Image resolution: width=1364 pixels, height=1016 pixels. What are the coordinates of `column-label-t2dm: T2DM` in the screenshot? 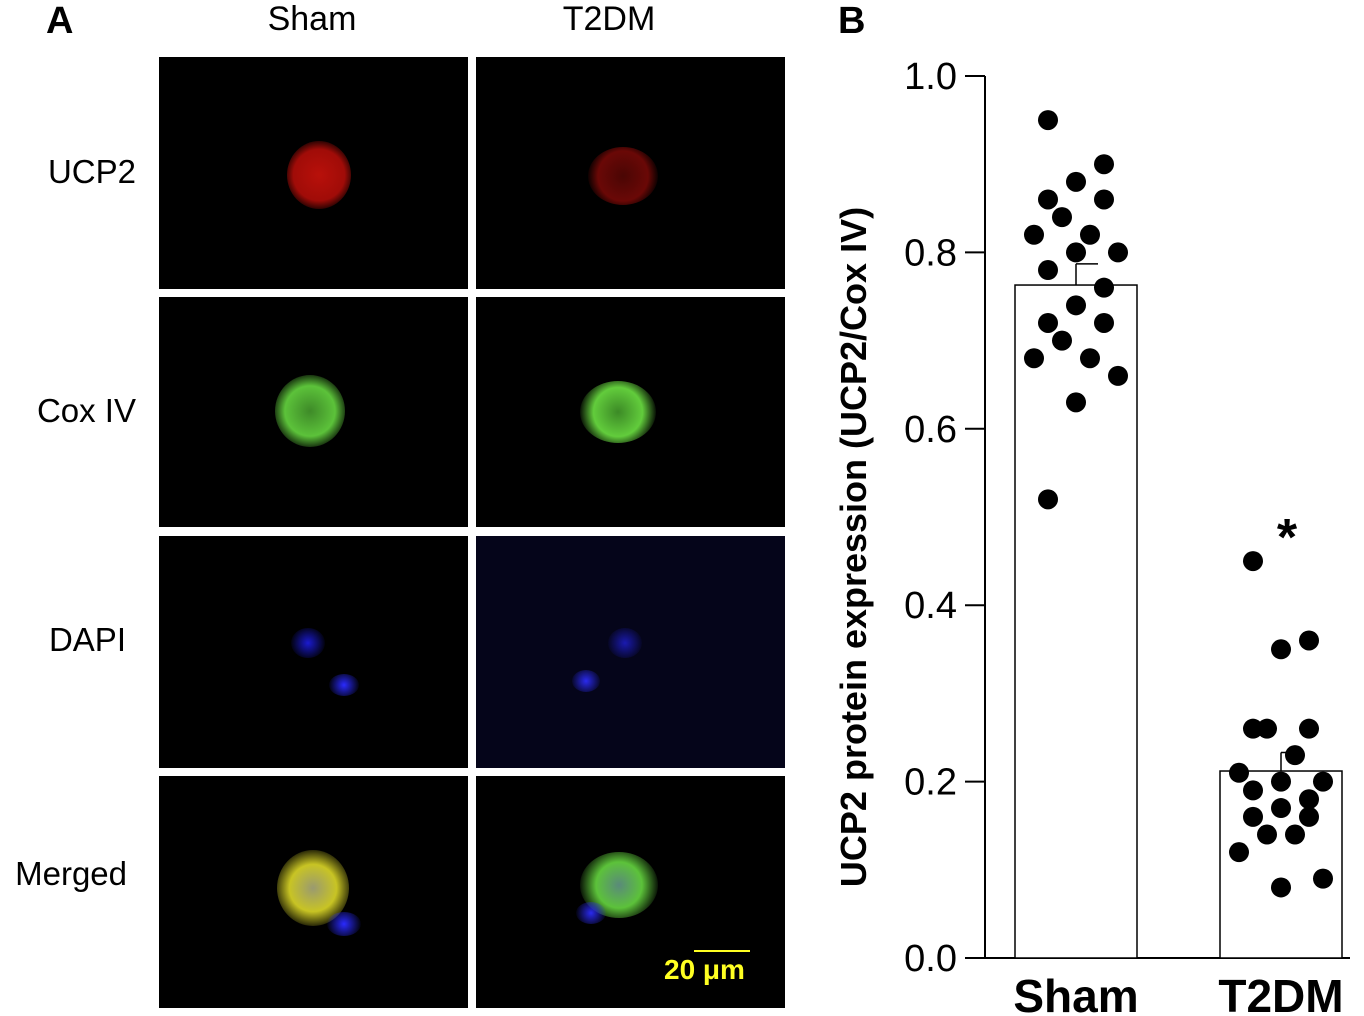 It's located at (609, 19).